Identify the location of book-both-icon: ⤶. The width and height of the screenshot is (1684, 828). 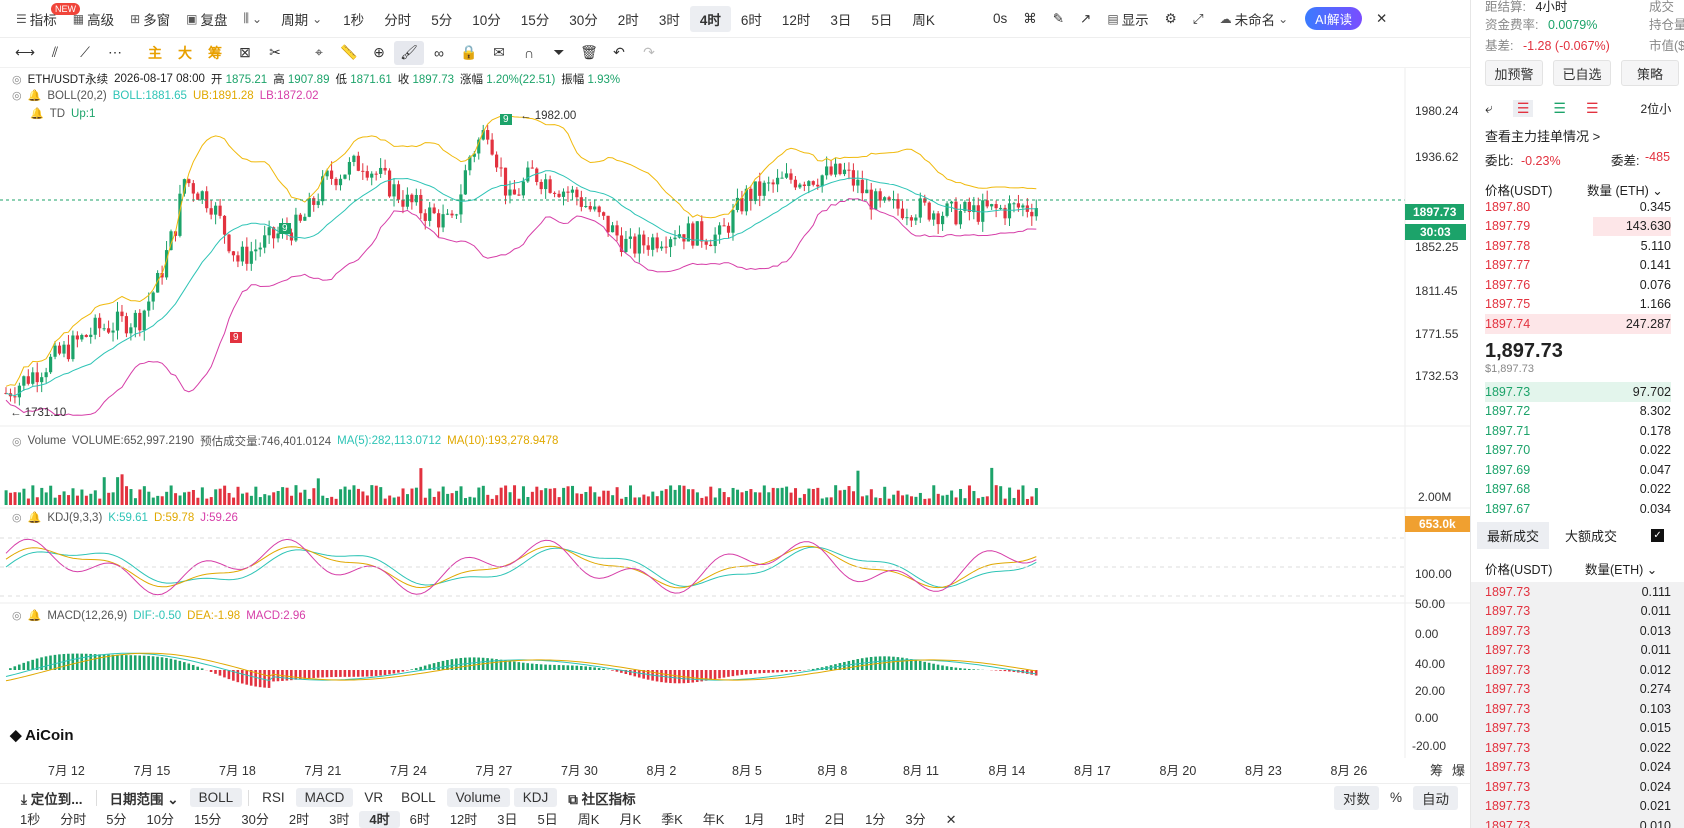
(1489, 108).